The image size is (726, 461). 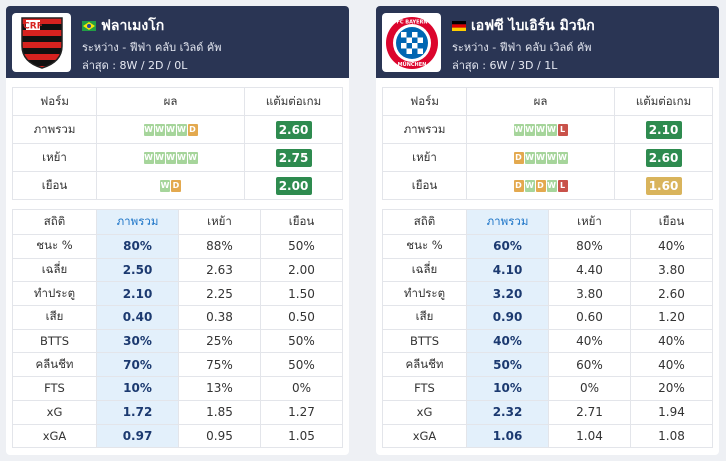 What do you see at coordinates (177, 412) in the screenshot?
I see `stats-row: xG 1.72 1.85 1.27` at bounding box center [177, 412].